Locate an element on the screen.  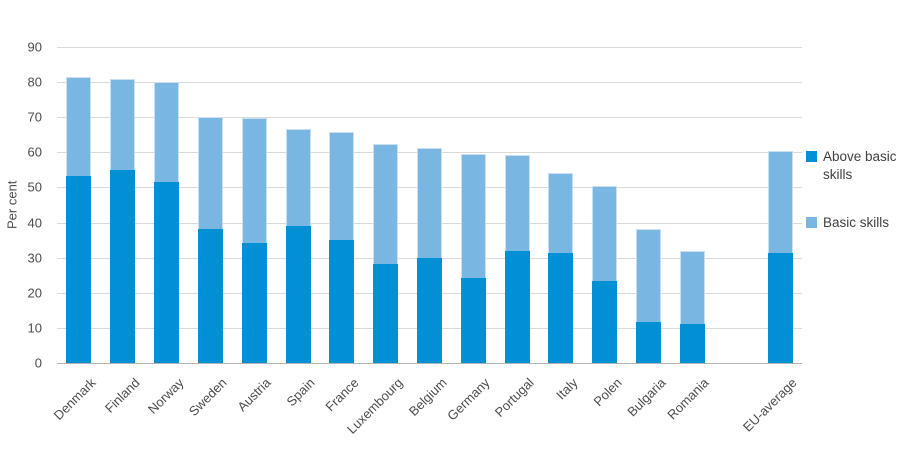
bar-portugal is located at coordinates (517, 259).